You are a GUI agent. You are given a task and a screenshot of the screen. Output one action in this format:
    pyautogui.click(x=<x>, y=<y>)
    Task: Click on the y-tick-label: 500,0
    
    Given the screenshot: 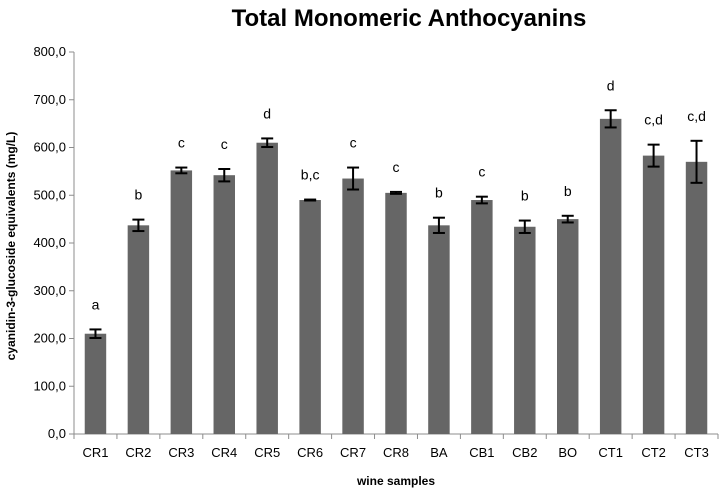 What is the action you would take?
    pyautogui.click(x=49, y=194)
    